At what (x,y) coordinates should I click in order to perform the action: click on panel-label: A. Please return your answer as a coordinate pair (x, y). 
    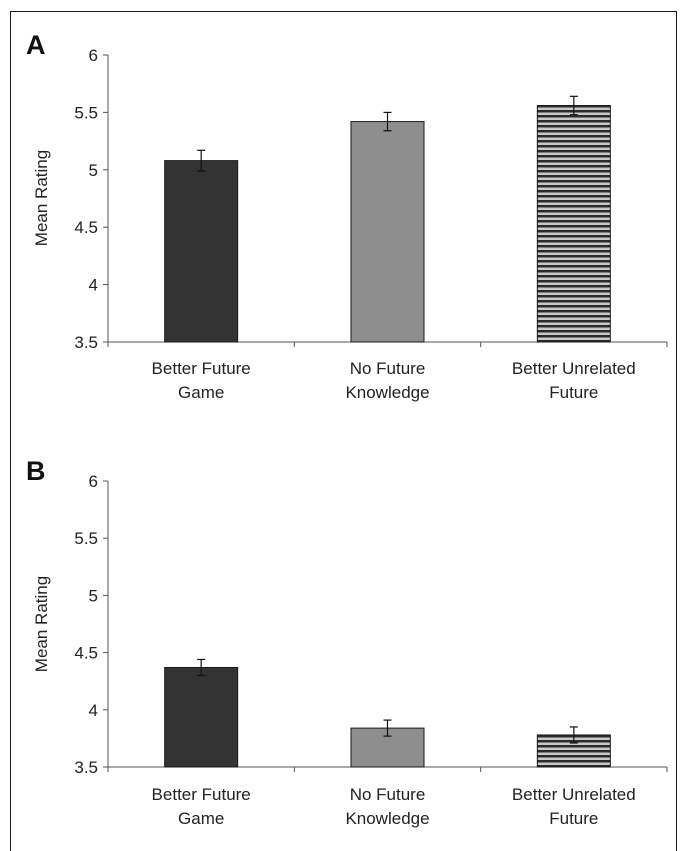
    Looking at the image, I should click on (36, 45).